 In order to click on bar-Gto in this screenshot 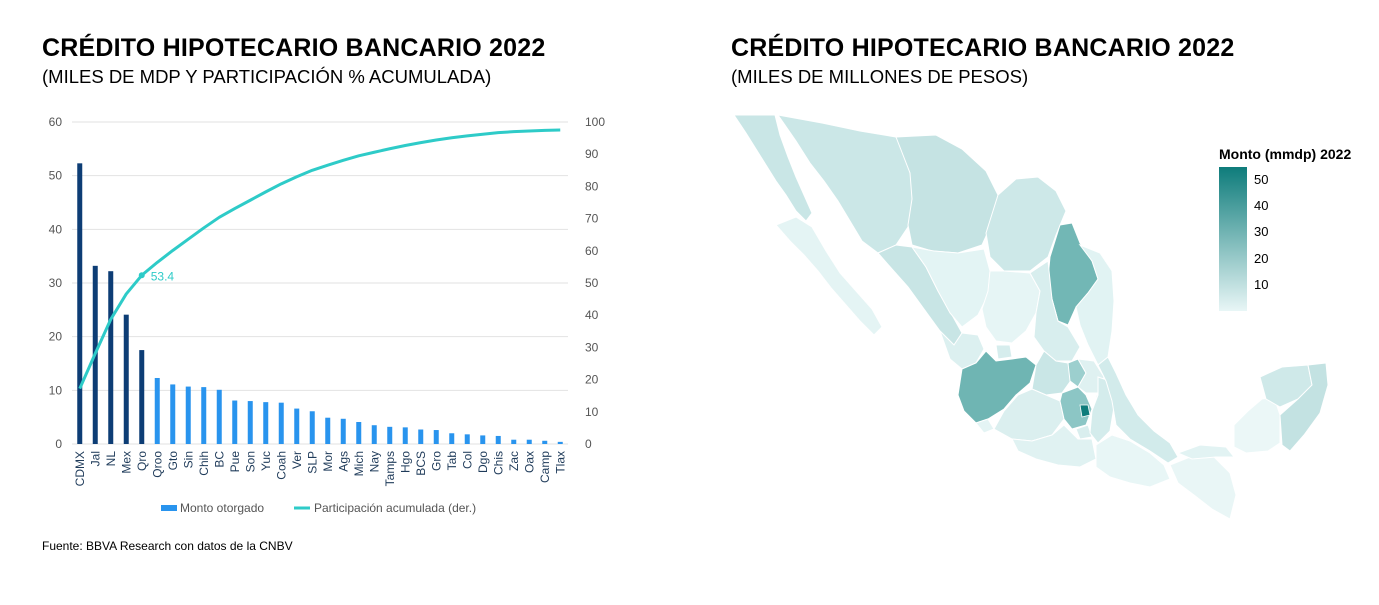, I will do `click(173, 414)`.